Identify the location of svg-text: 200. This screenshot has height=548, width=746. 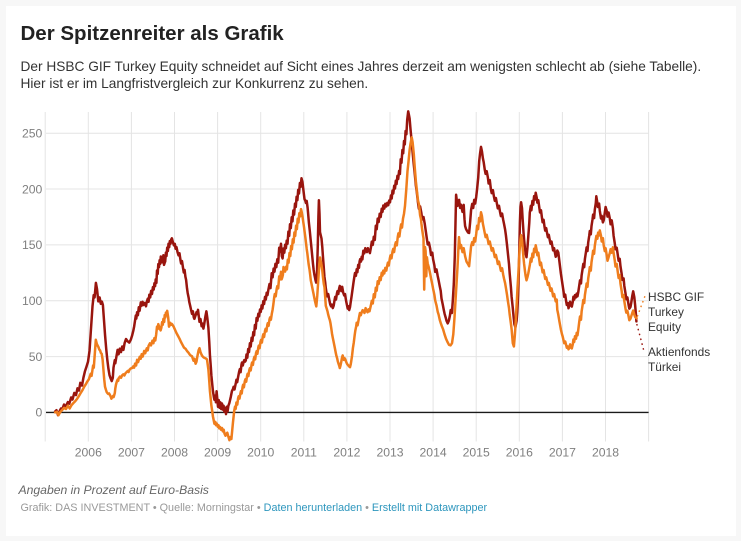
(32, 189).